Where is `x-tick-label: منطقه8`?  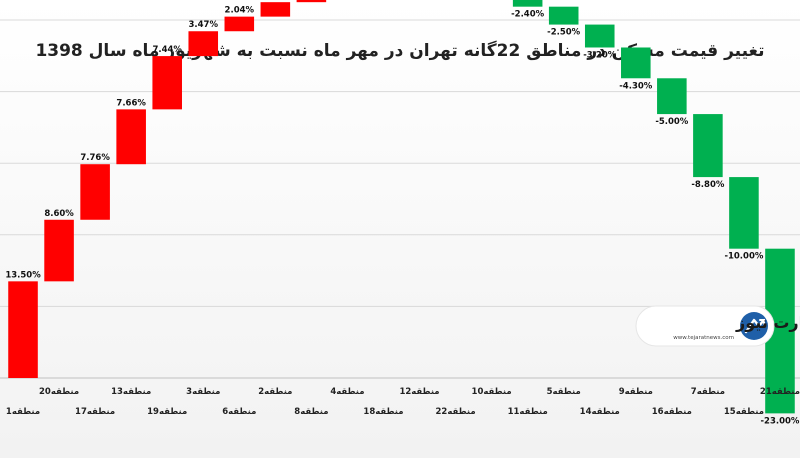 x-tick-label: منطقه8 is located at coordinates (311, 412).